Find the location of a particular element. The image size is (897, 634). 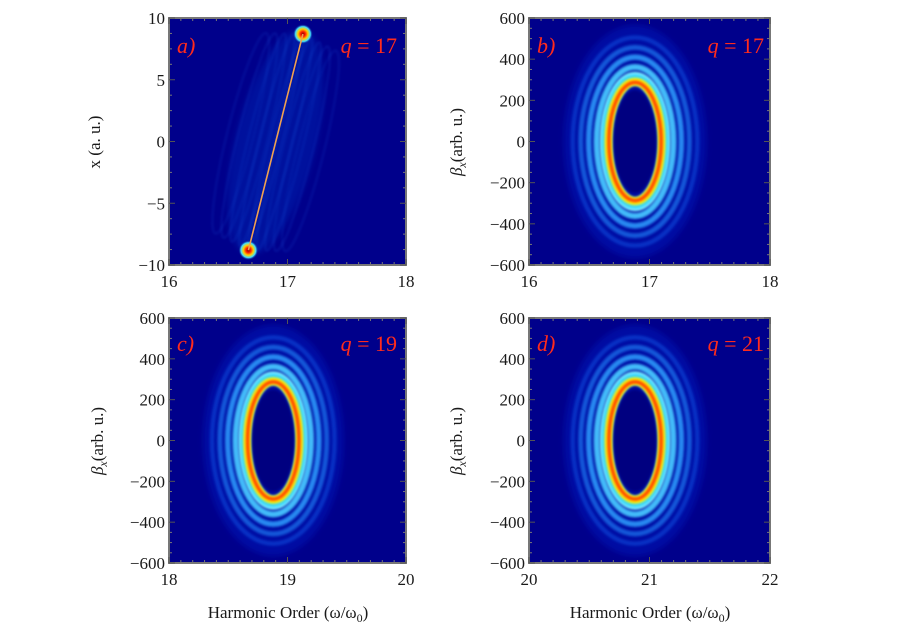

panel-tag: d) is located at coordinates (546, 343).